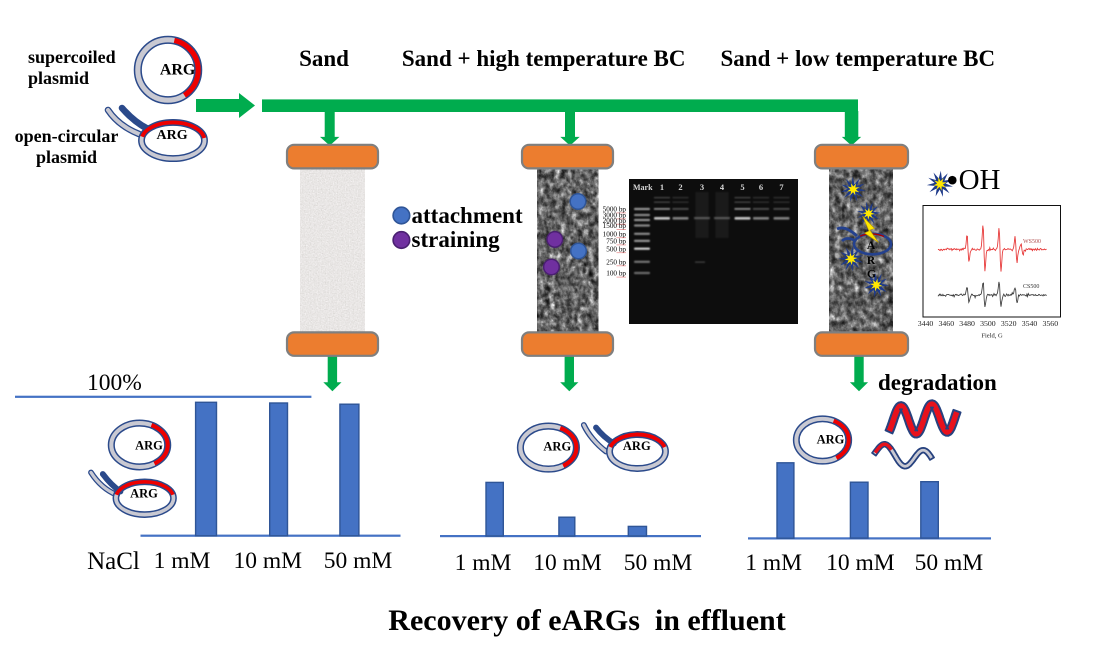  What do you see at coordinates (988, 323) in the screenshot?
I see `svg-text: 3500` at bounding box center [988, 323].